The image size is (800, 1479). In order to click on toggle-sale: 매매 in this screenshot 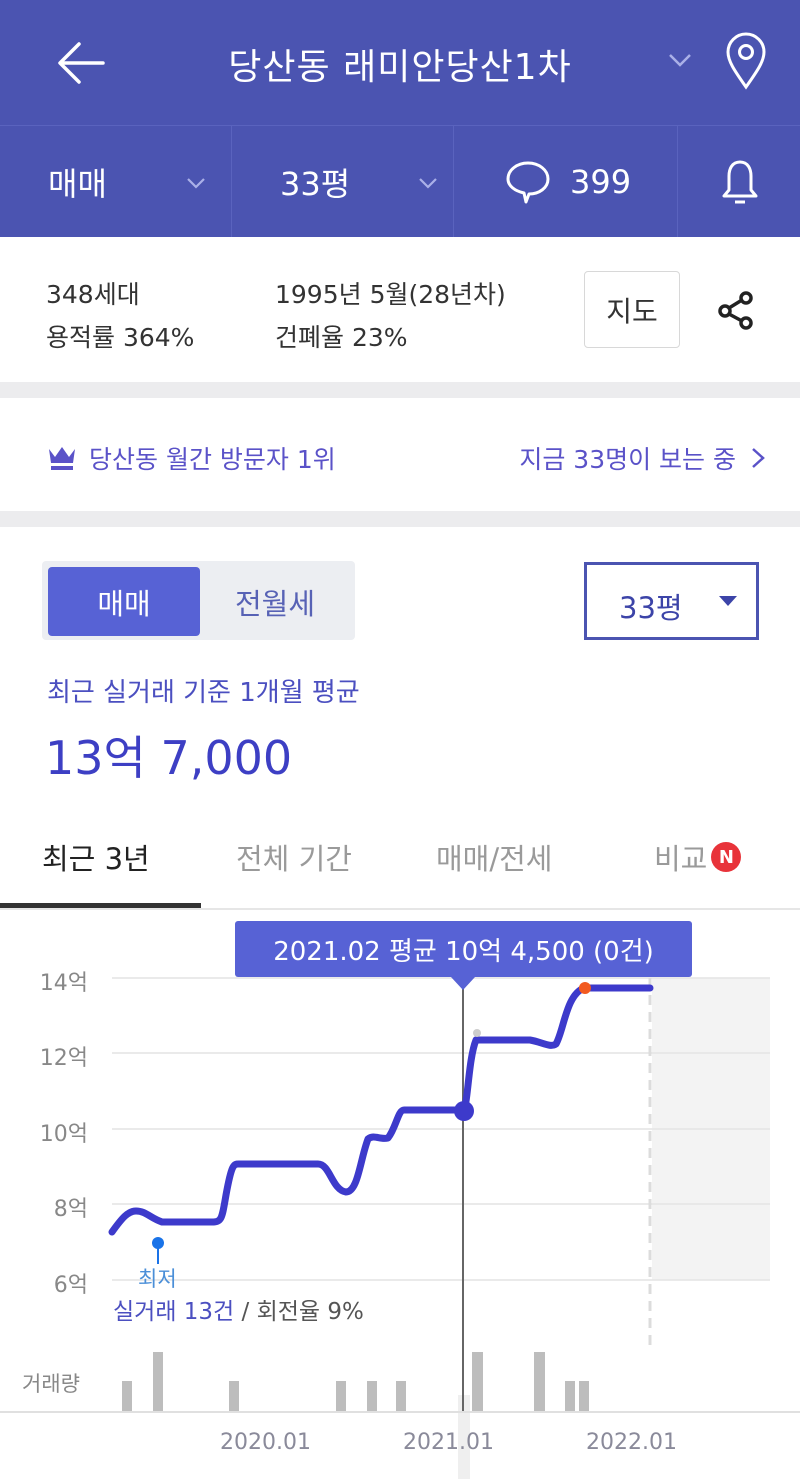, I will do `click(124, 601)`.